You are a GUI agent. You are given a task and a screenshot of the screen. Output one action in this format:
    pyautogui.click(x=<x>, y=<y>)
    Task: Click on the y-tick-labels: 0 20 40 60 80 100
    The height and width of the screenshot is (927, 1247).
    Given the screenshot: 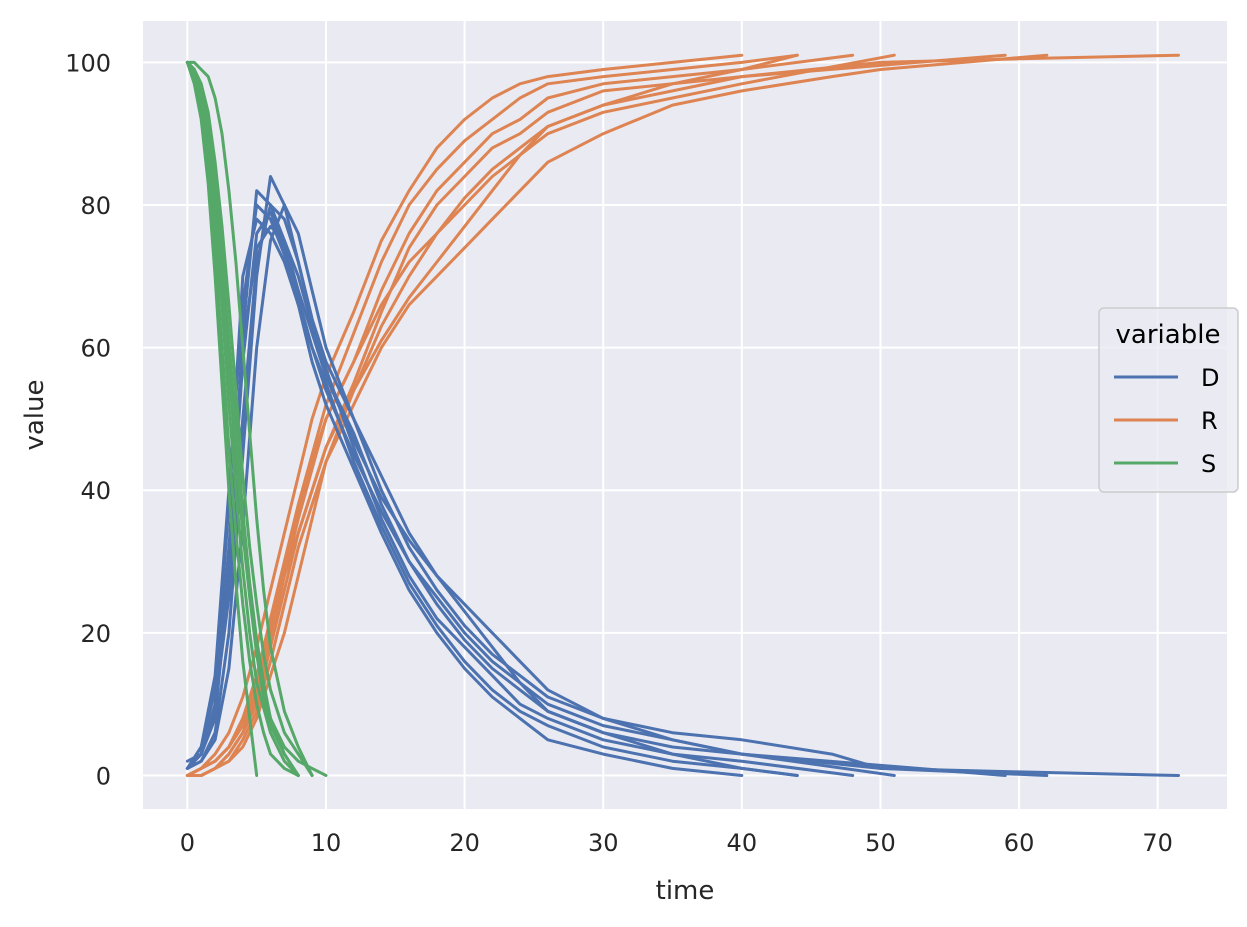 What is the action you would take?
    pyautogui.click(x=88, y=419)
    